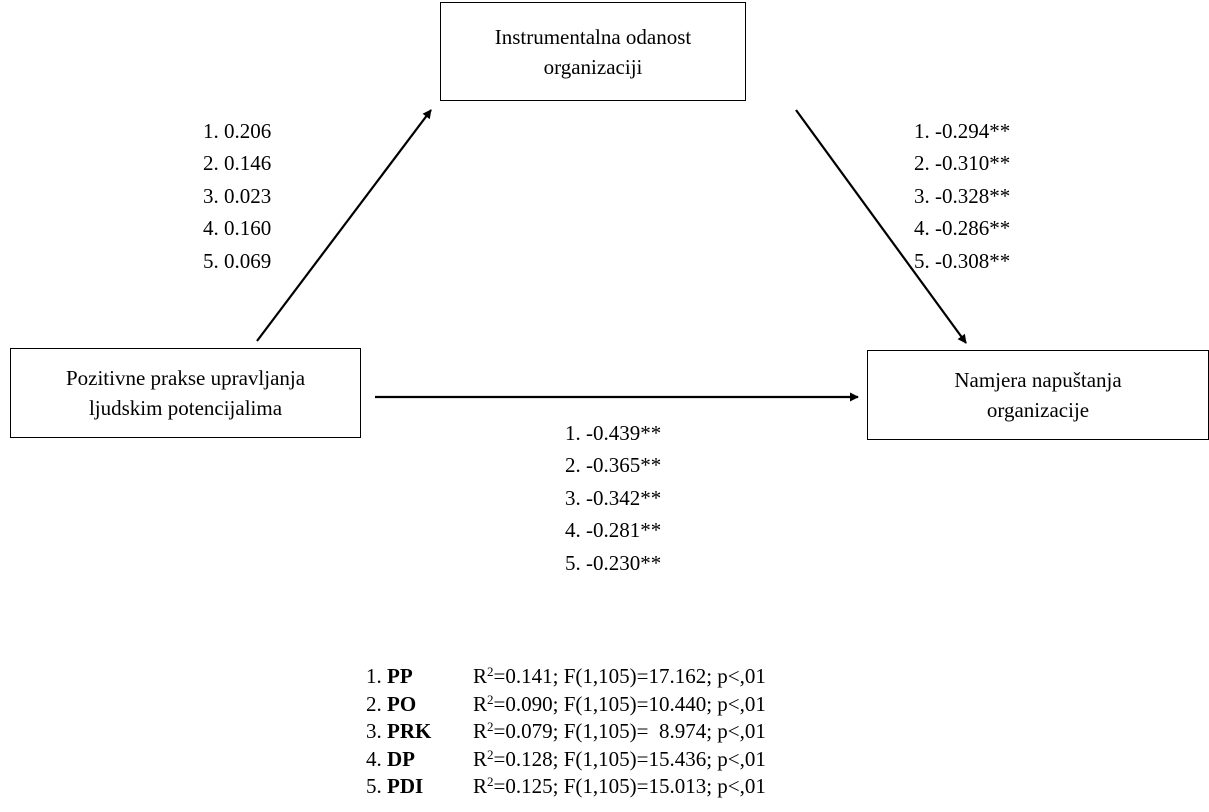 The image size is (1209, 812). What do you see at coordinates (1038, 395) in the screenshot?
I see `outcome-box: Namjera napuštanja organizacije` at bounding box center [1038, 395].